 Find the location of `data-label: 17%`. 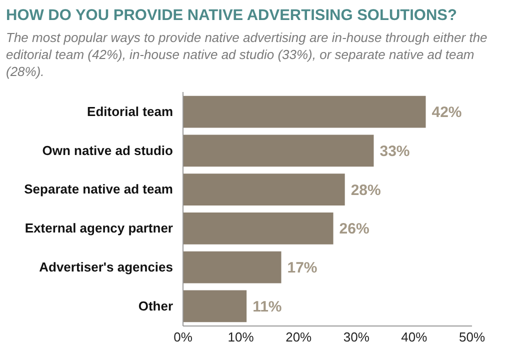

data-label: 17% is located at coordinates (302, 268).